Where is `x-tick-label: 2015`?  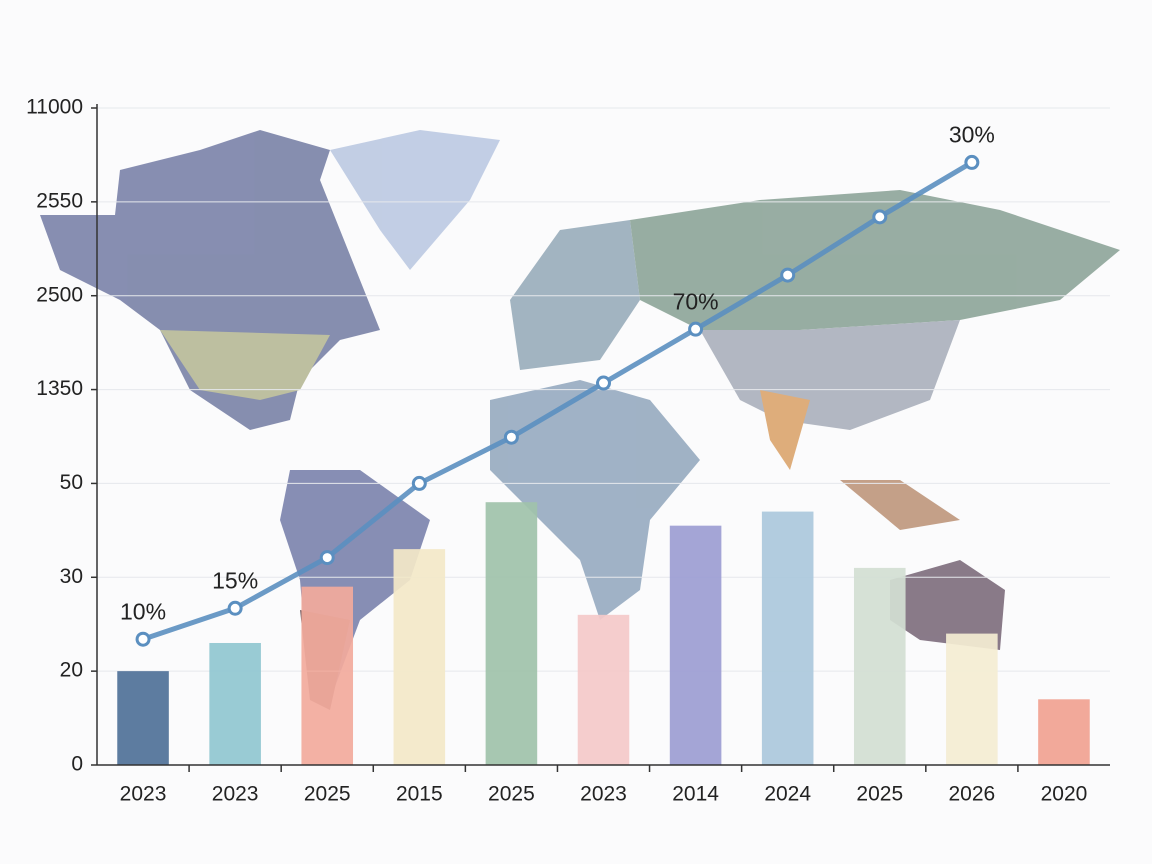 x-tick-label: 2015 is located at coordinates (419, 794).